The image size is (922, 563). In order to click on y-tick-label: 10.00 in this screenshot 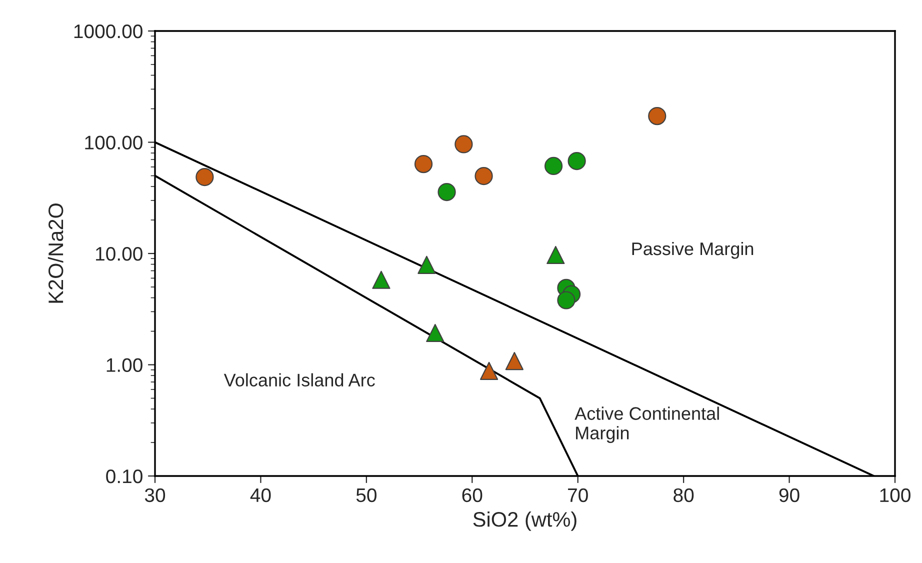, I will do `click(119, 253)`.